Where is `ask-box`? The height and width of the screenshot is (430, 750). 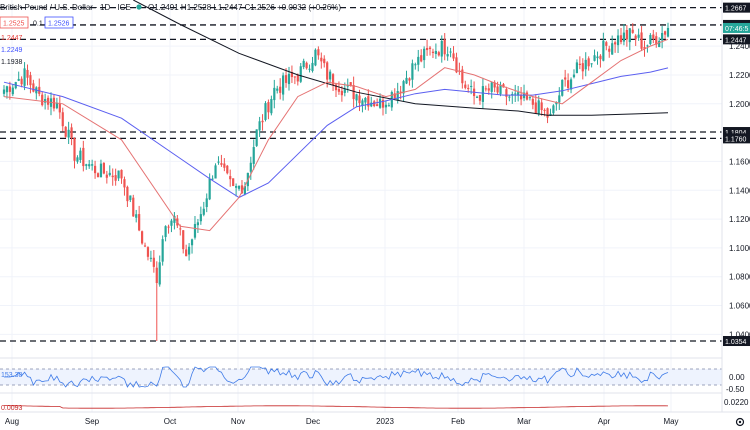 ask-box is located at coordinates (59, 22).